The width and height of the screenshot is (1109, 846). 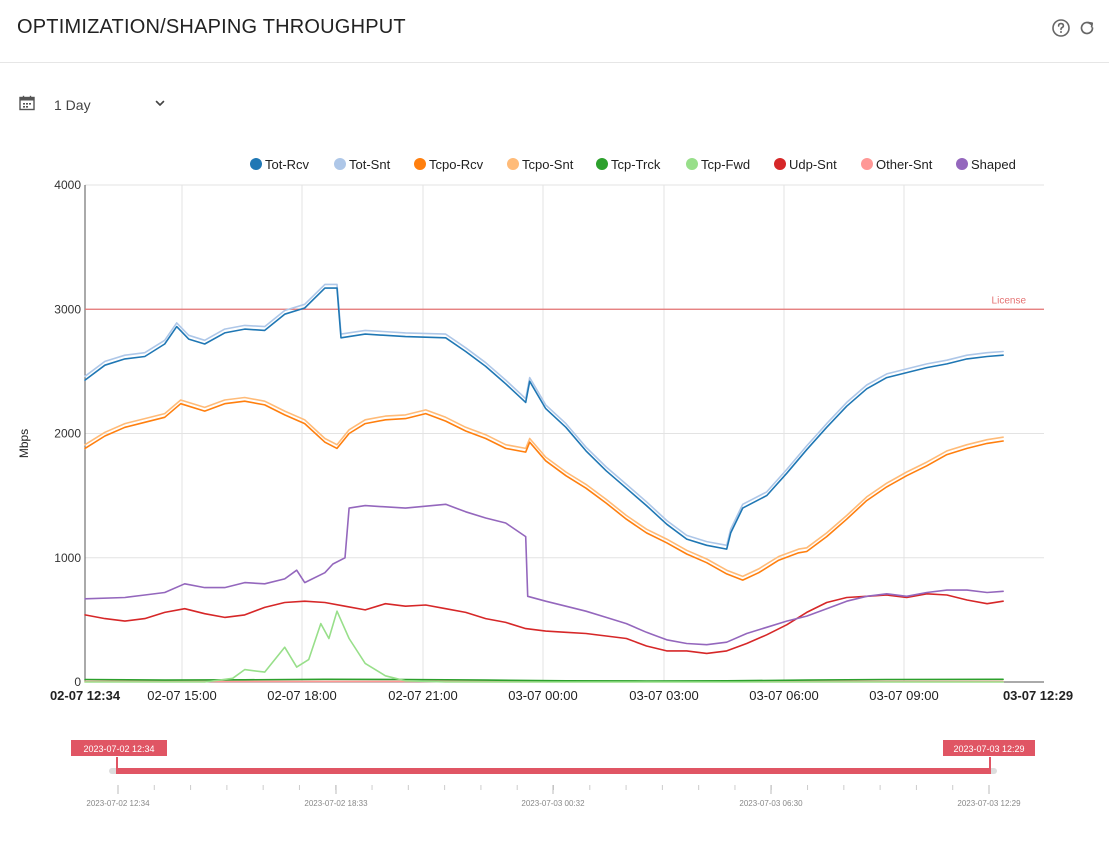 I want to click on x-tick-label: 03-07 03:00, so click(x=663, y=695).